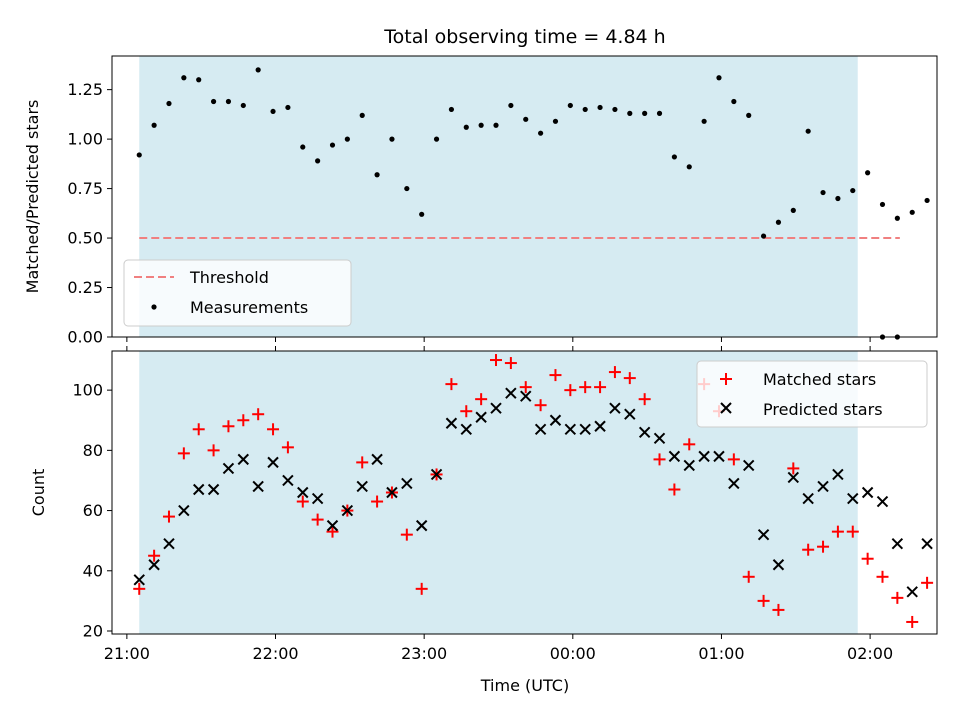 The image size is (960, 720). What do you see at coordinates (87, 390) in the screenshot?
I see `bottom-ytick-label-4: 100` at bounding box center [87, 390].